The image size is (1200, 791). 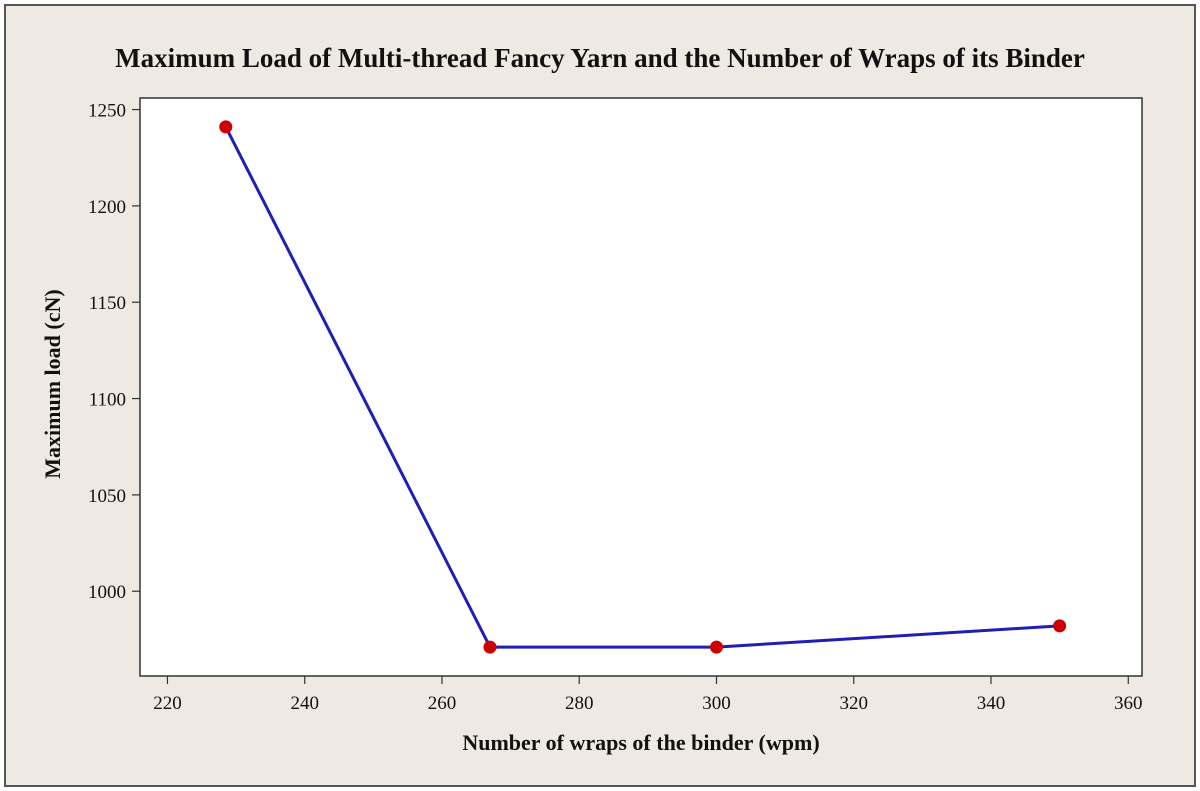 What do you see at coordinates (107, 111) in the screenshot?
I see `y-tick-label: 1250` at bounding box center [107, 111].